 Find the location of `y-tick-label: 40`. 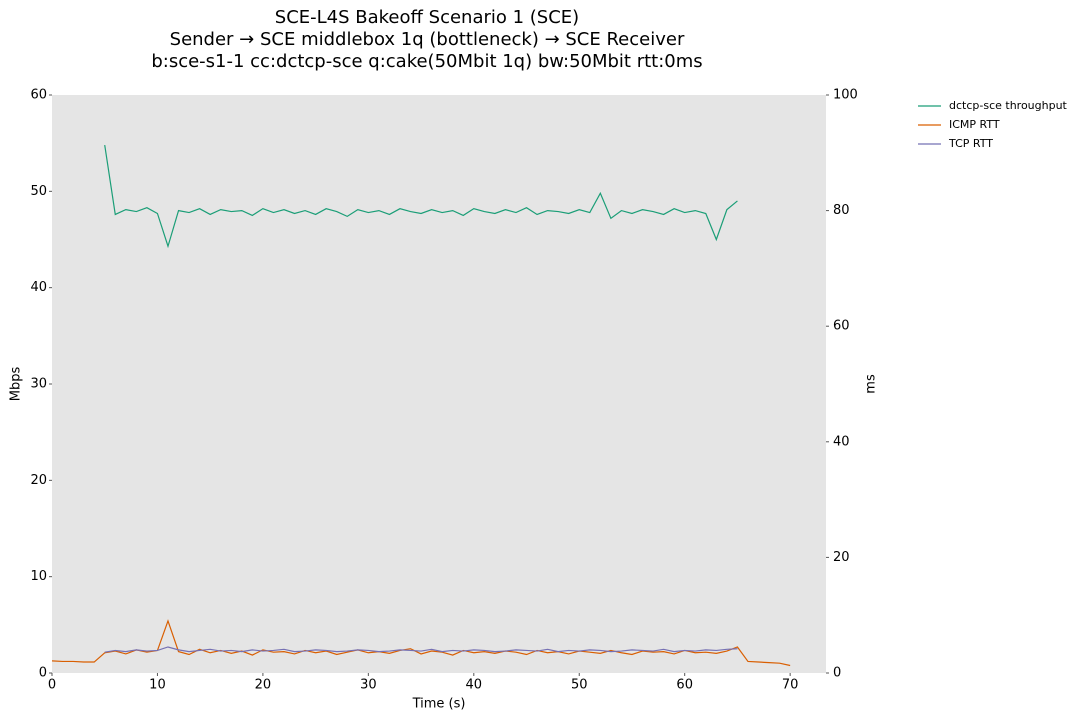

y-tick-label: 40 is located at coordinates (38, 287).